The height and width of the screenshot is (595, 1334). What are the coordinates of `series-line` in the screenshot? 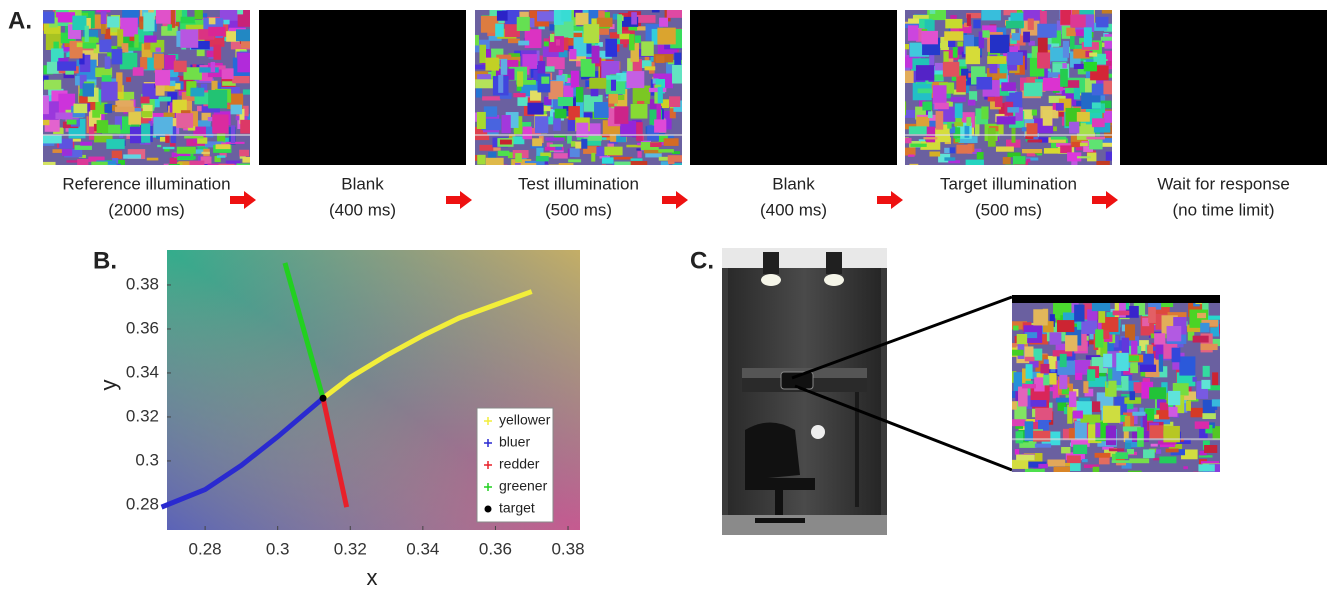 It's located at (335, 452).